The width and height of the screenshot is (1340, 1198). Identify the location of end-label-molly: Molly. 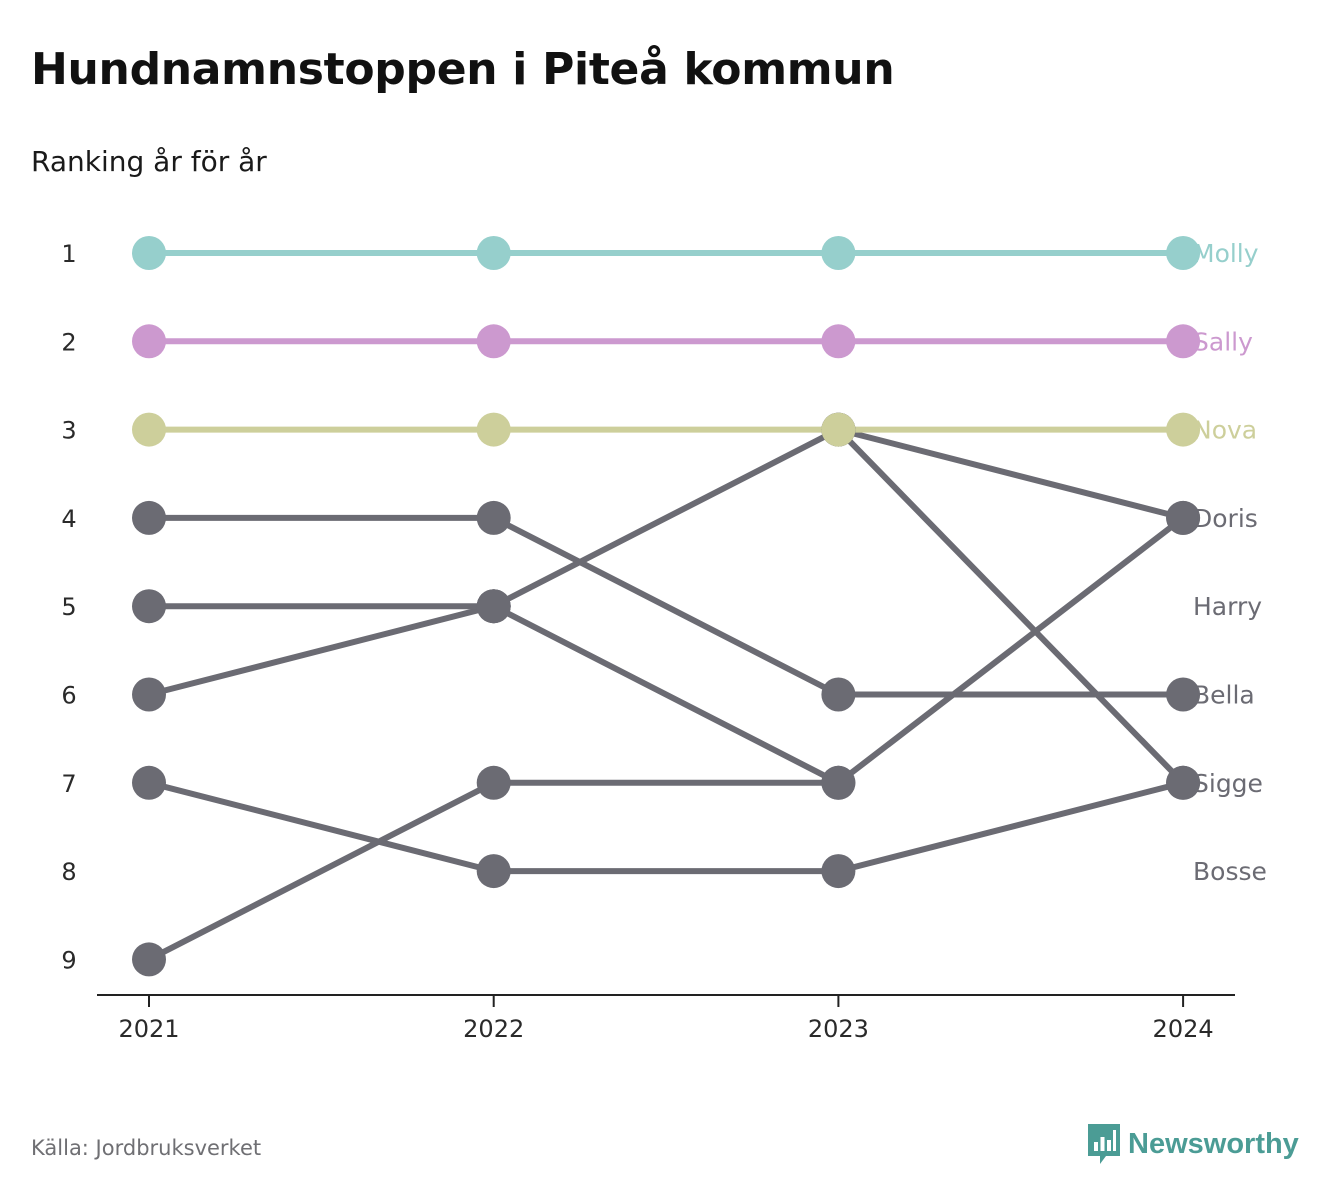
(1226, 253).